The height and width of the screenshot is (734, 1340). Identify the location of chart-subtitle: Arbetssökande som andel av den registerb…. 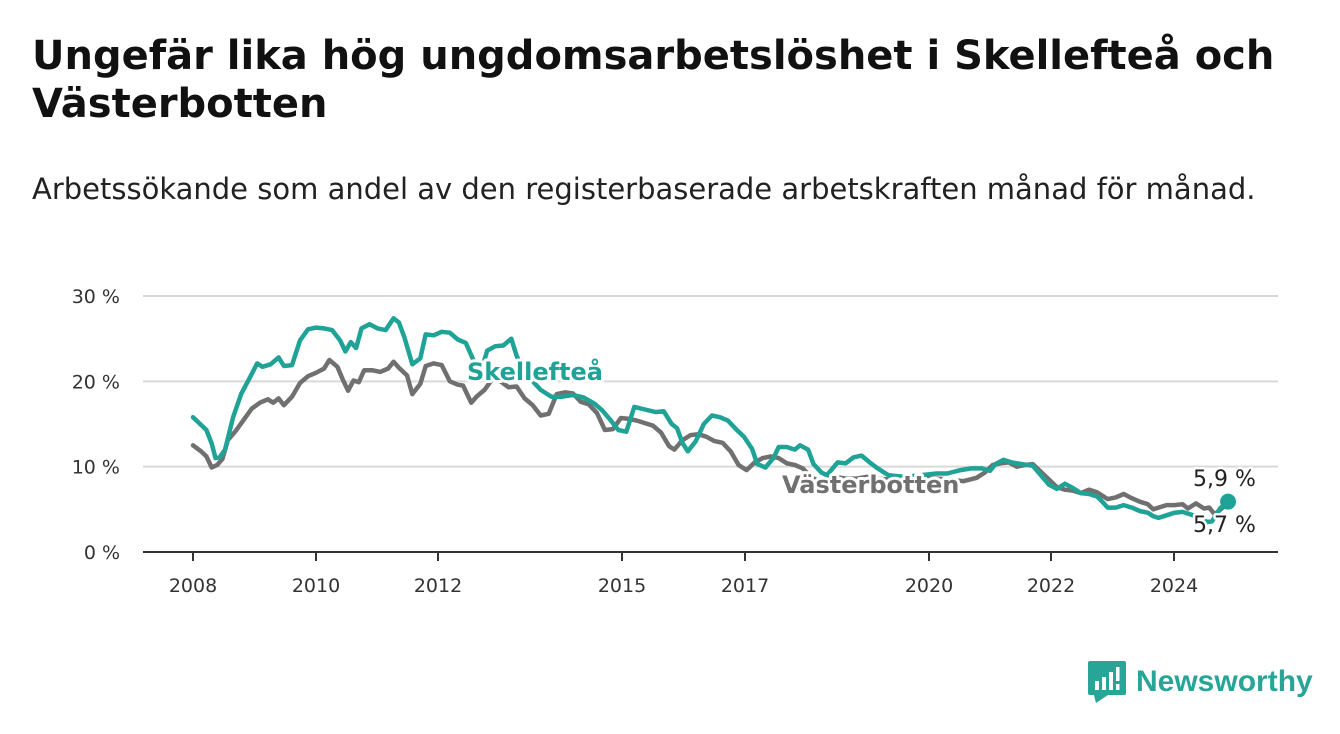
(644, 189).